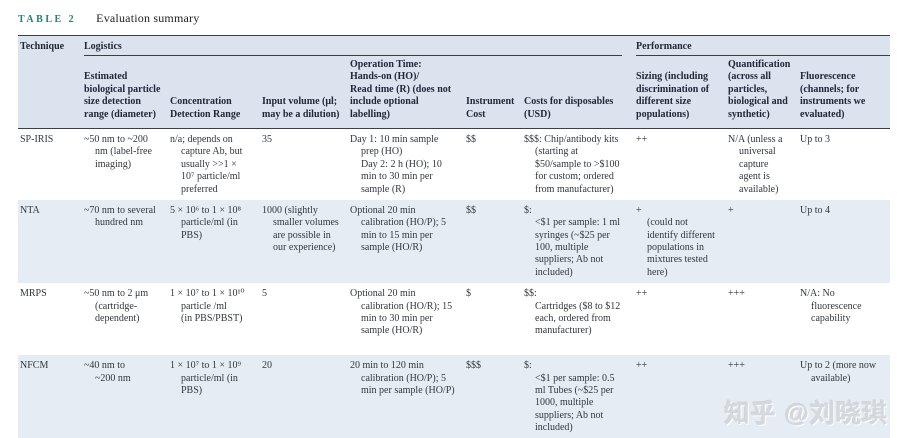  I want to click on cell-text: 5, so click(264, 294).